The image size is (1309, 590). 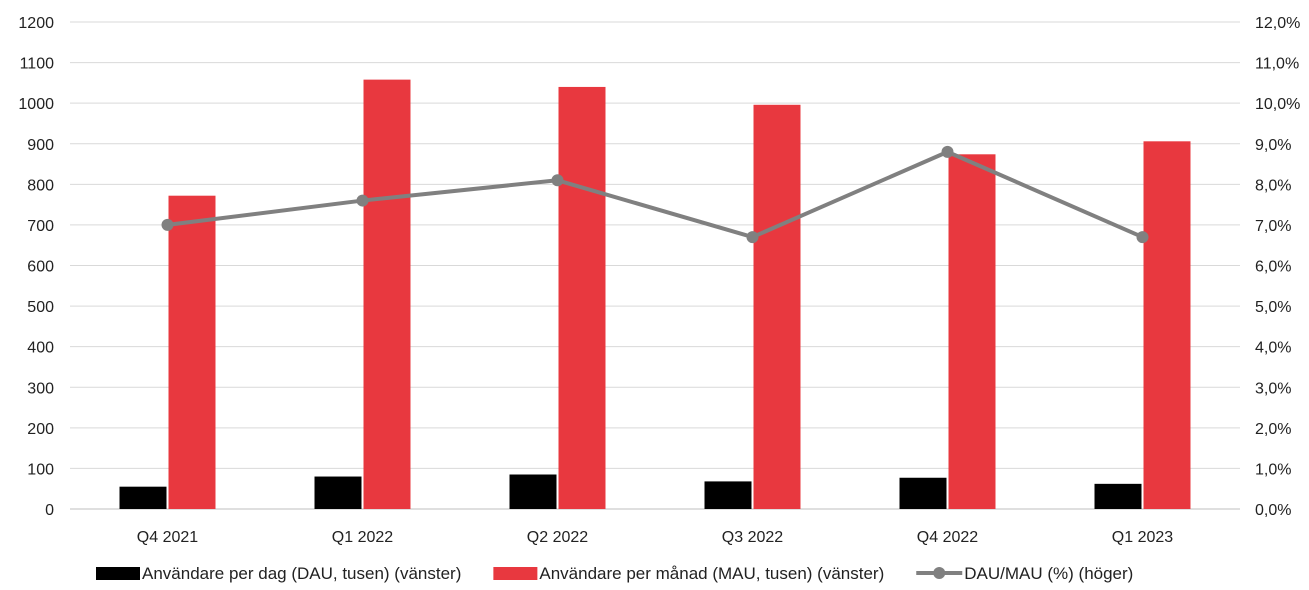 I want to click on left-tick-label: 800, so click(x=40, y=185).